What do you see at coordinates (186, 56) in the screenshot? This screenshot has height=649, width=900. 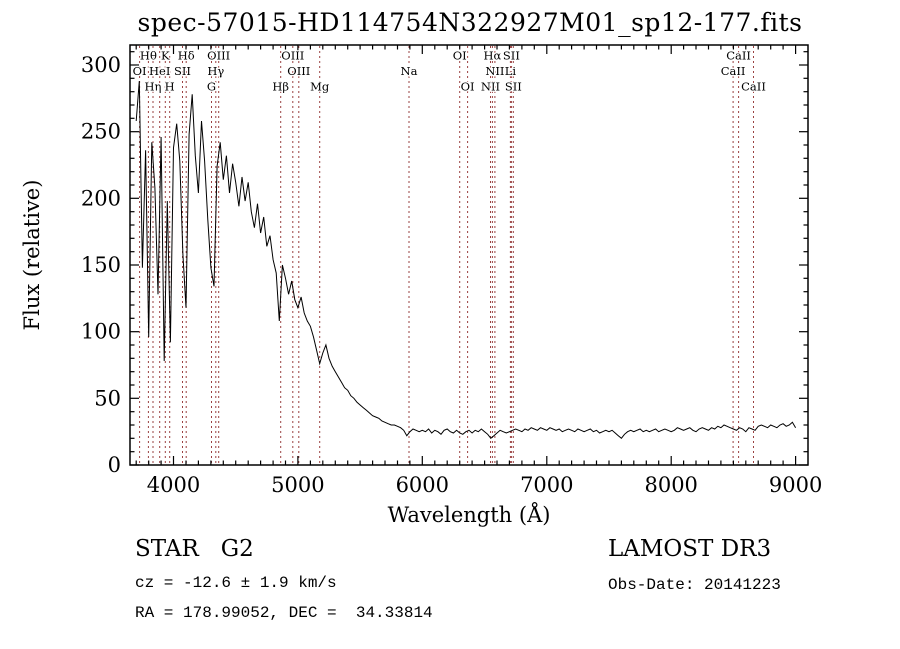 I see `spectral-line-label: Hδ` at bounding box center [186, 56].